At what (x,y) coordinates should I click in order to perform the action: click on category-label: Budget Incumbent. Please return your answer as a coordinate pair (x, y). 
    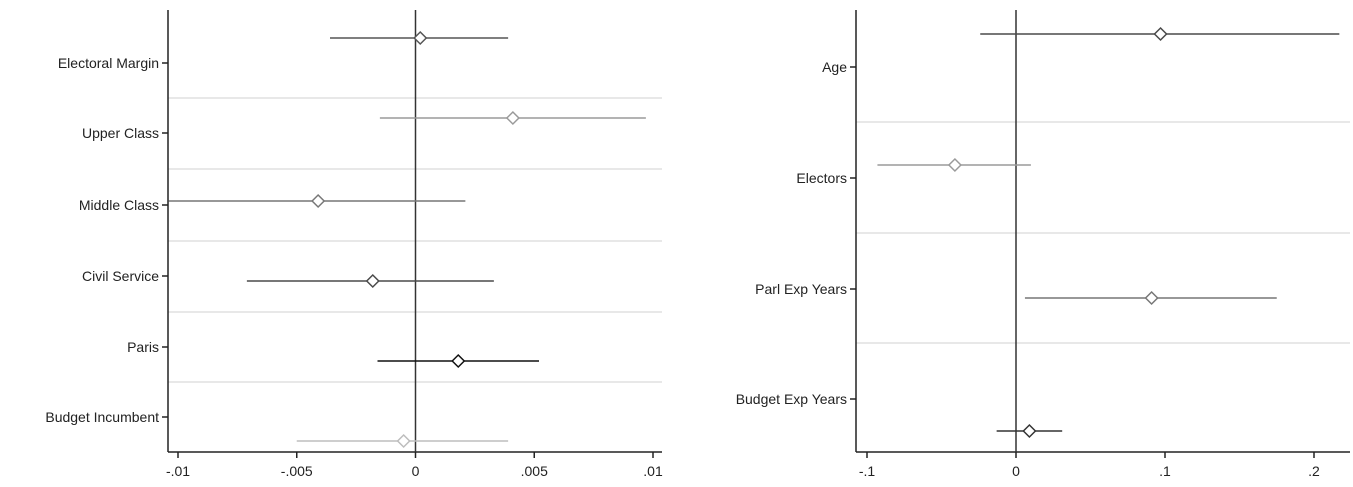
    Looking at the image, I should click on (102, 417).